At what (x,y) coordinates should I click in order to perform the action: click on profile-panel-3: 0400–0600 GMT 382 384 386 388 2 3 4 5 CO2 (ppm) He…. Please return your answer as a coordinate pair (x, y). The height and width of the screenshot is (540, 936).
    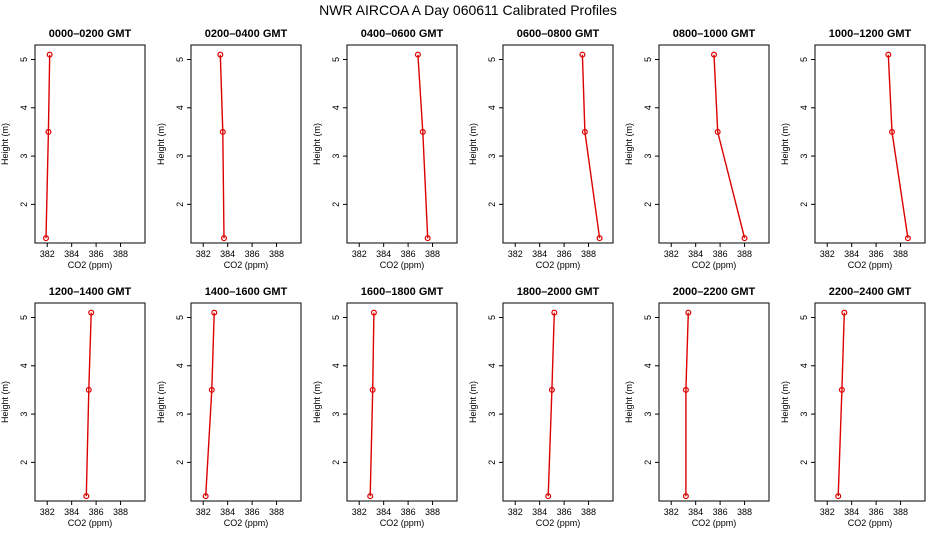
    Looking at the image, I should click on (385, 149).